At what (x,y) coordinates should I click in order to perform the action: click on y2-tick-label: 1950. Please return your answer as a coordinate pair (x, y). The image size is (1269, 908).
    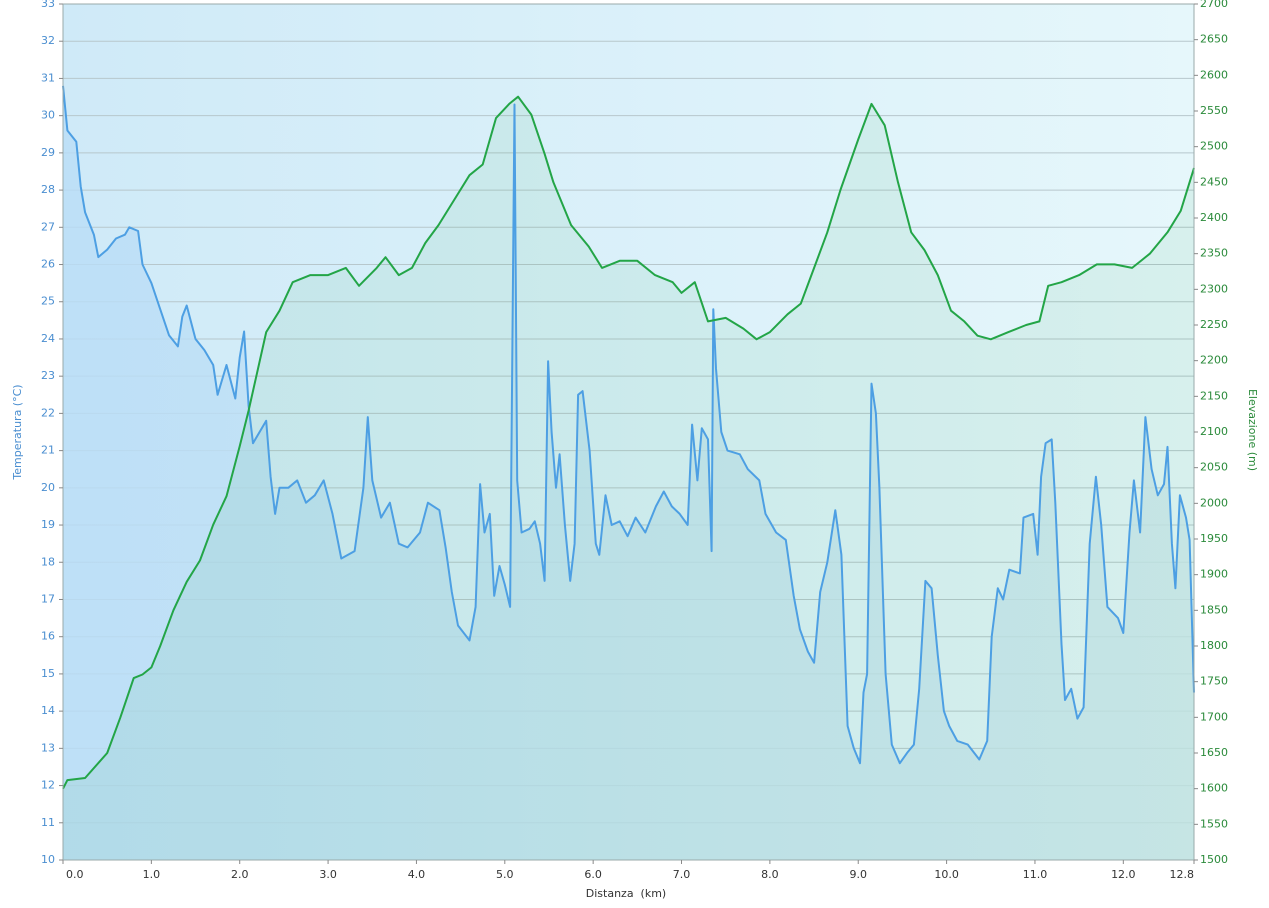
    Looking at the image, I should click on (1214, 538).